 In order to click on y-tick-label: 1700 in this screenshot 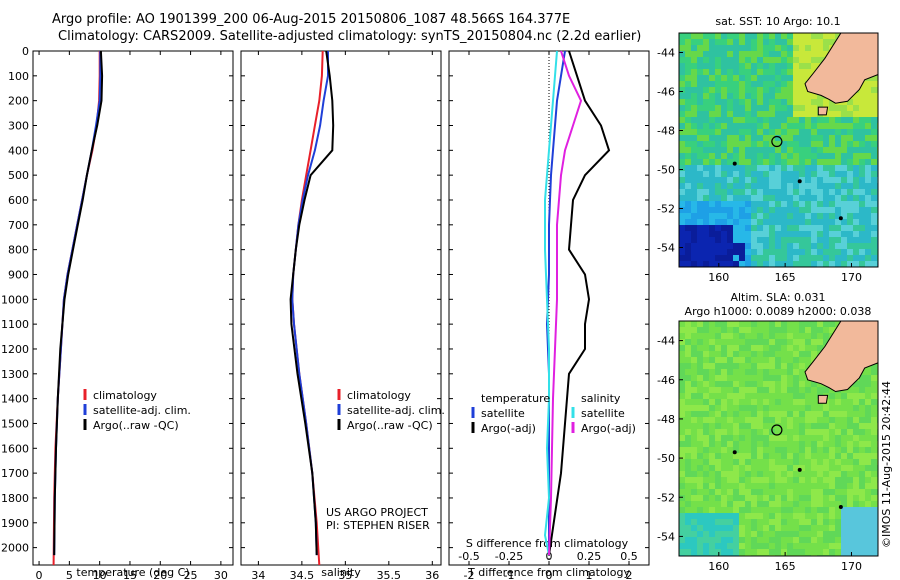, I will do `click(15, 473)`.